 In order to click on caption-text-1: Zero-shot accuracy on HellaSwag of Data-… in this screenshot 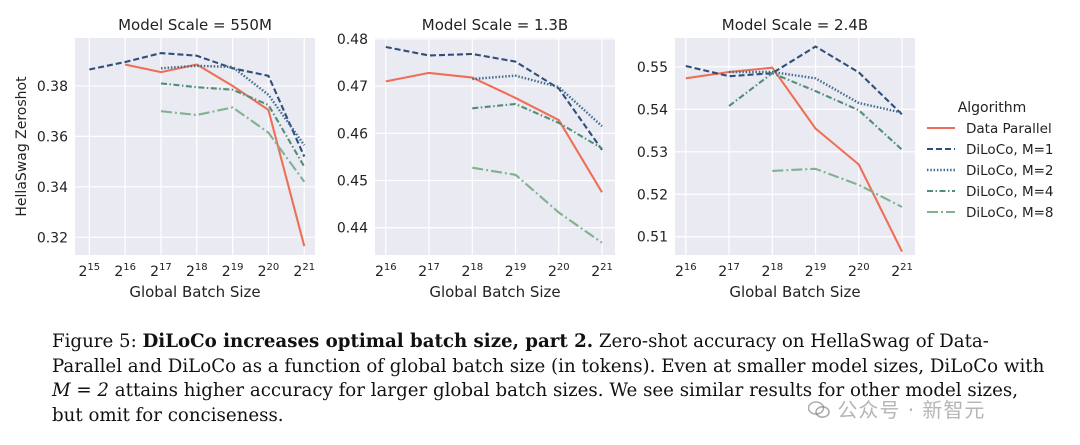, I will do `click(548, 354)`.